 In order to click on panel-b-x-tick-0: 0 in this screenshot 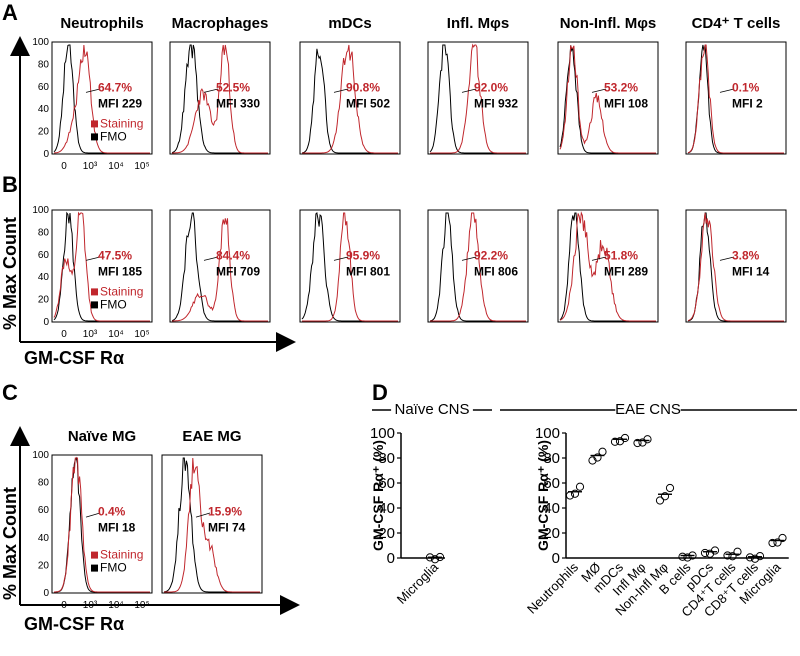, I will do `click(64, 334)`.